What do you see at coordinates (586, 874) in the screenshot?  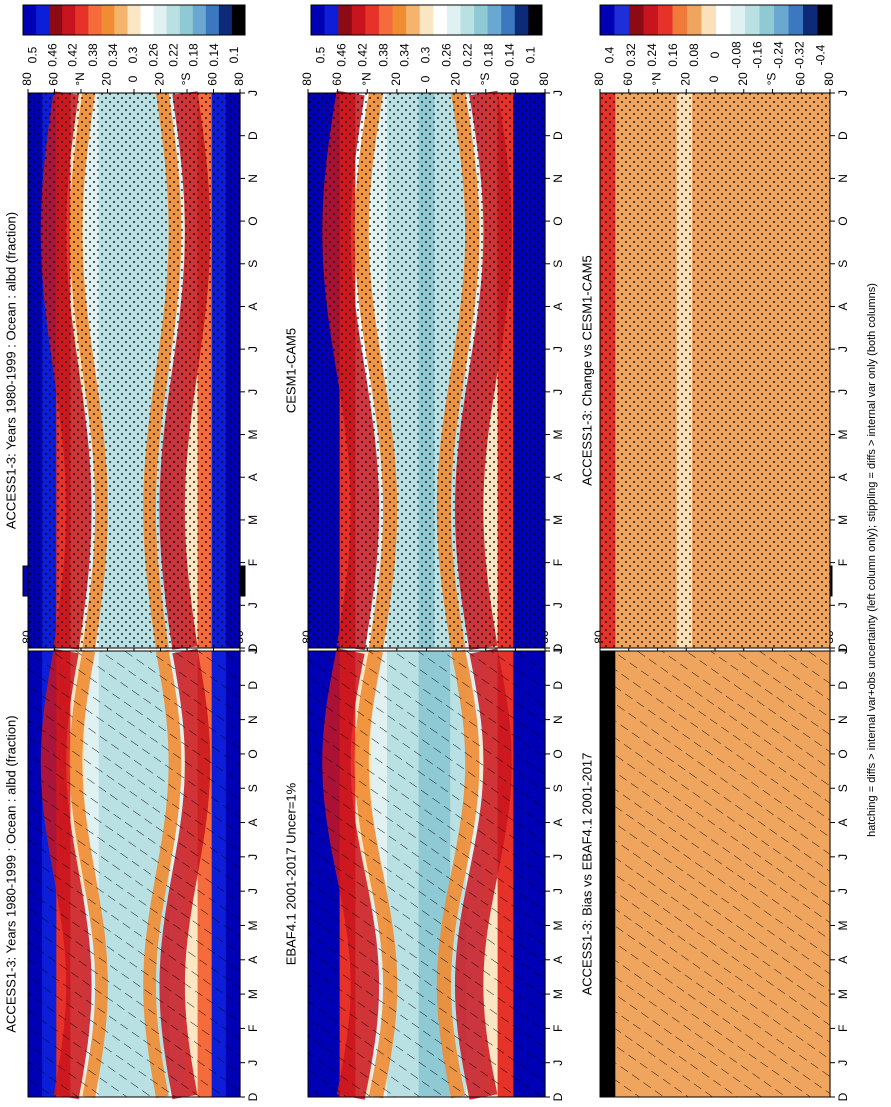 I see `panel-title: ACCESS1-3: Bias vs EBAF4.1 2001-2017` at bounding box center [586, 874].